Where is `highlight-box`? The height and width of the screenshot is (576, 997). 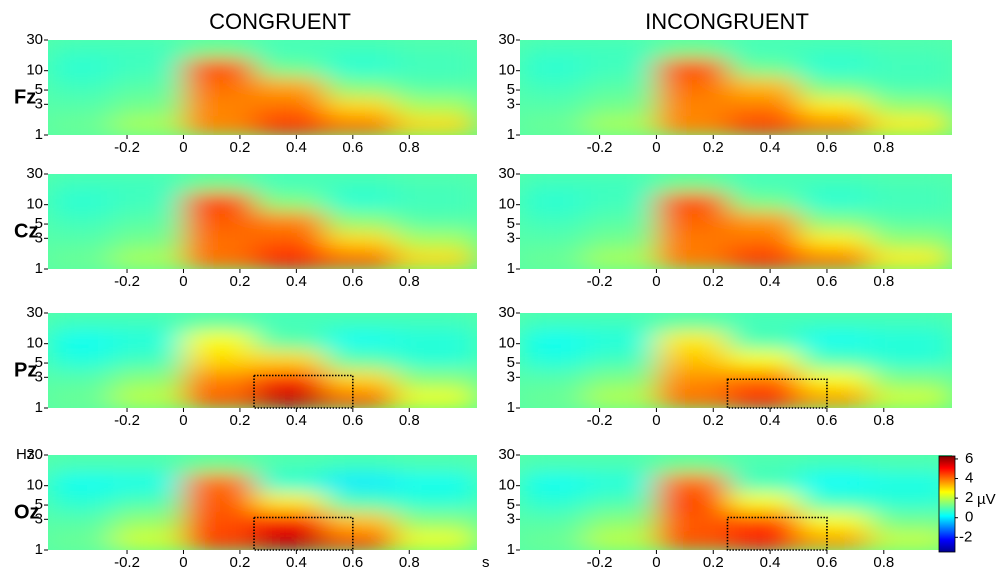 highlight-box is located at coordinates (303, 391).